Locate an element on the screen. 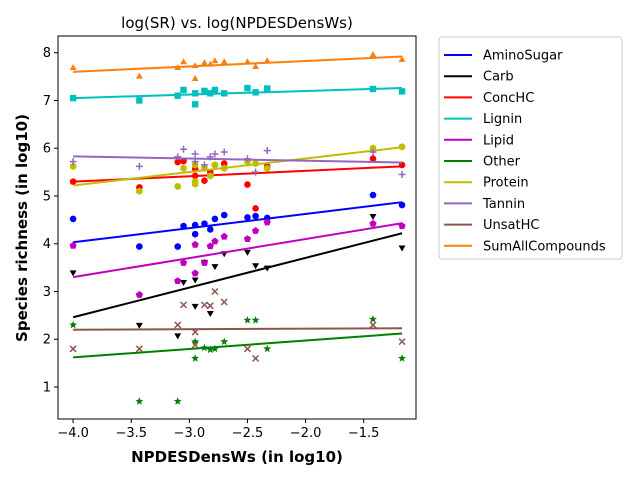 The height and width of the screenshot is (480, 640). x-tick-label: −3.5 is located at coordinates (131, 433).